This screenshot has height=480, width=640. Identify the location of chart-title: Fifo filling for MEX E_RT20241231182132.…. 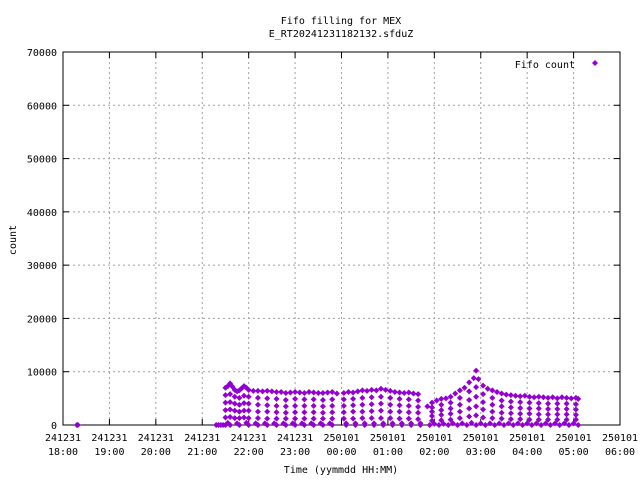
(341, 28).